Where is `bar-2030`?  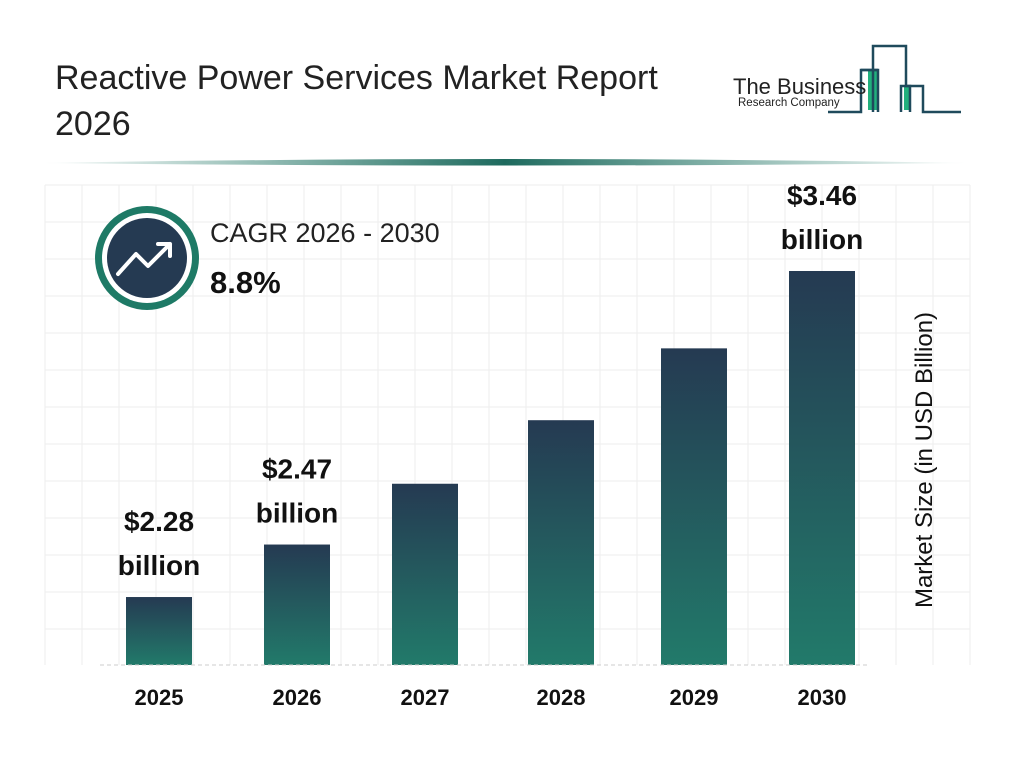
bar-2030 is located at coordinates (822, 467).